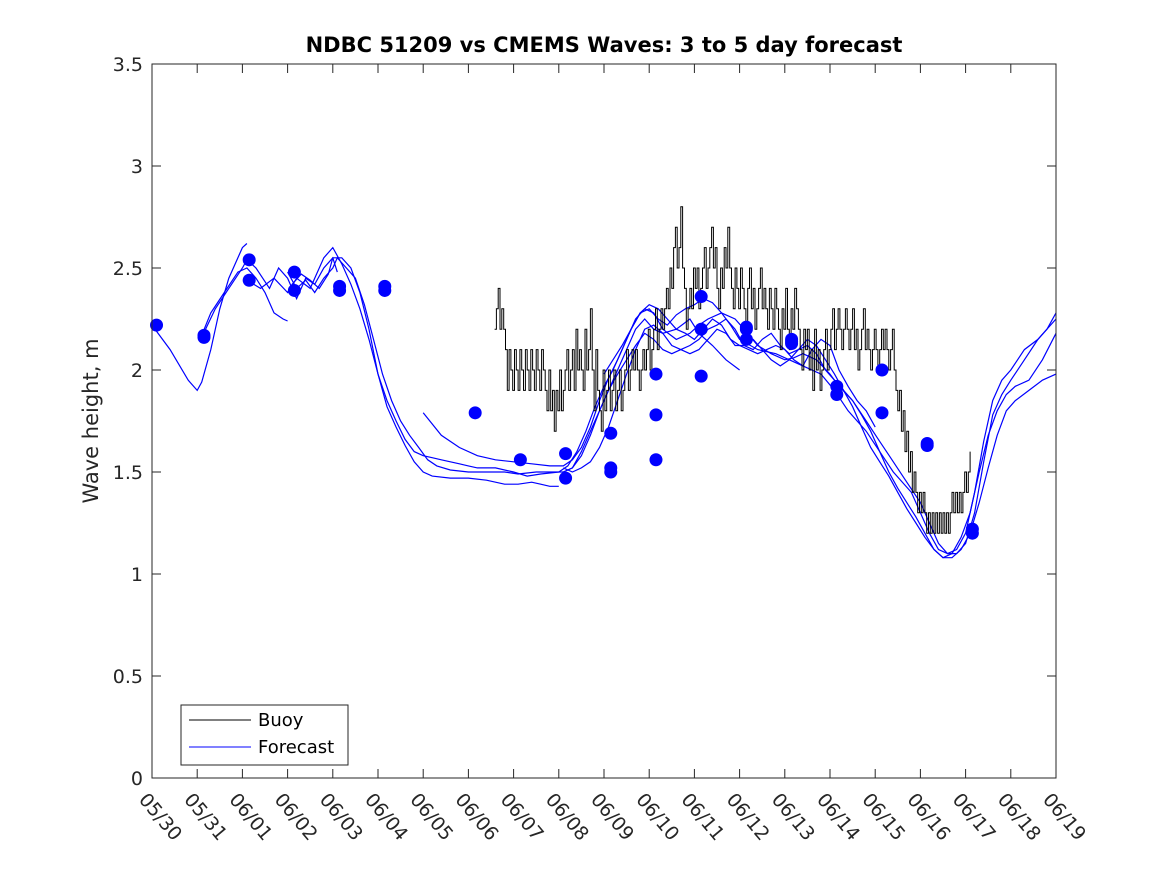 This screenshot has width=1167, height=875. I want to click on x-tick-label: 06/05, so click(431, 817).